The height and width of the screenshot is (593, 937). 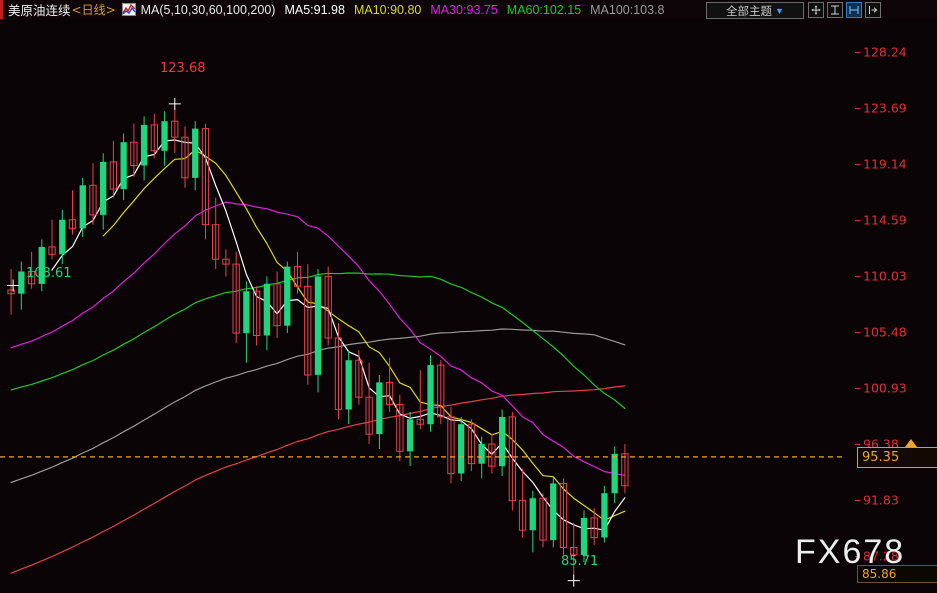 I want to click on axis-tick-label: 119.14, so click(x=885, y=164).